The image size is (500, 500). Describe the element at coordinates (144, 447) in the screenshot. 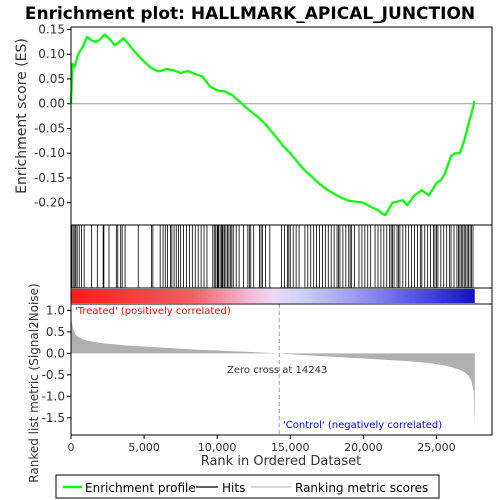

I see `xtick-label: 5,000` at that location.